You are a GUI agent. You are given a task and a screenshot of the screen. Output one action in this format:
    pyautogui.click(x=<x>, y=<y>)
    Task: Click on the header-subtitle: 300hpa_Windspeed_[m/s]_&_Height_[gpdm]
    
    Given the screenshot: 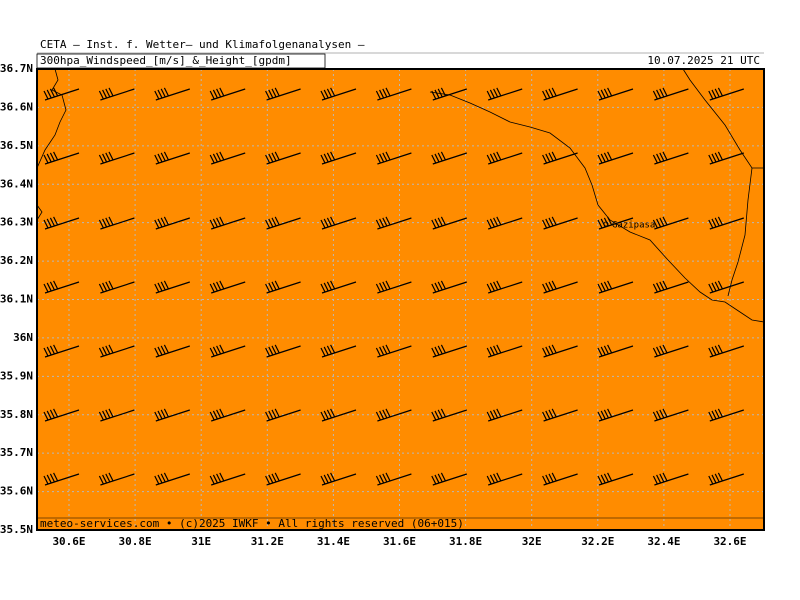 What is the action you would take?
    pyautogui.click(x=166, y=60)
    